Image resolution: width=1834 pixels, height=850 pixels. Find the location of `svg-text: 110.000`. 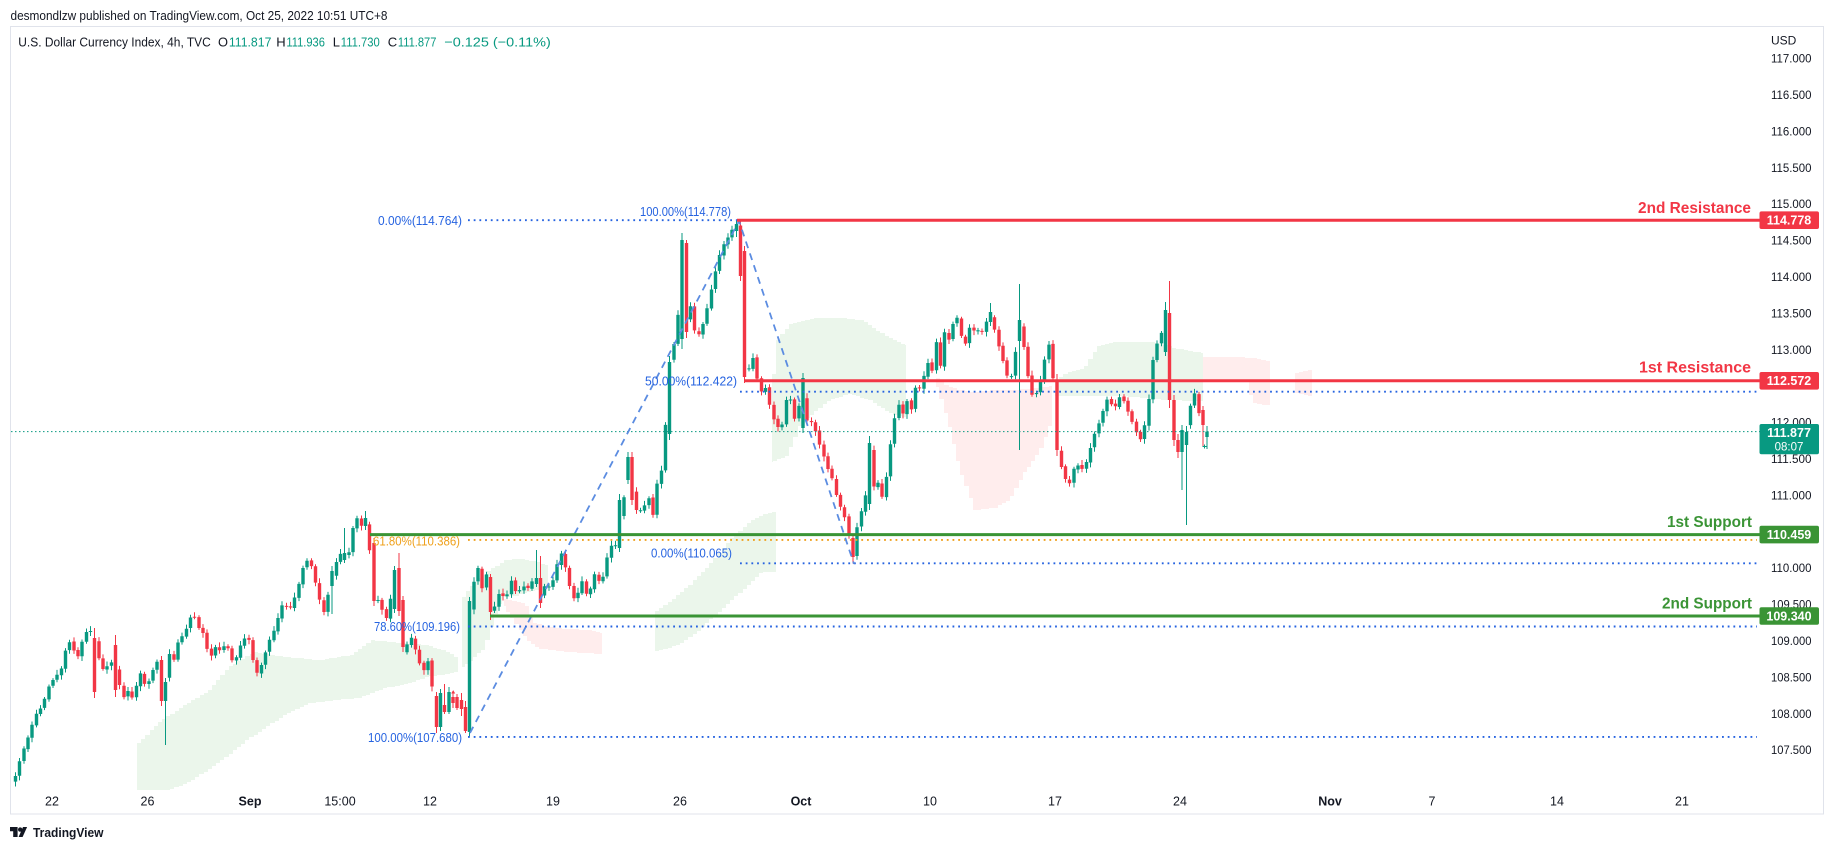

svg-text: 110.000 is located at coordinates (1791, 568).